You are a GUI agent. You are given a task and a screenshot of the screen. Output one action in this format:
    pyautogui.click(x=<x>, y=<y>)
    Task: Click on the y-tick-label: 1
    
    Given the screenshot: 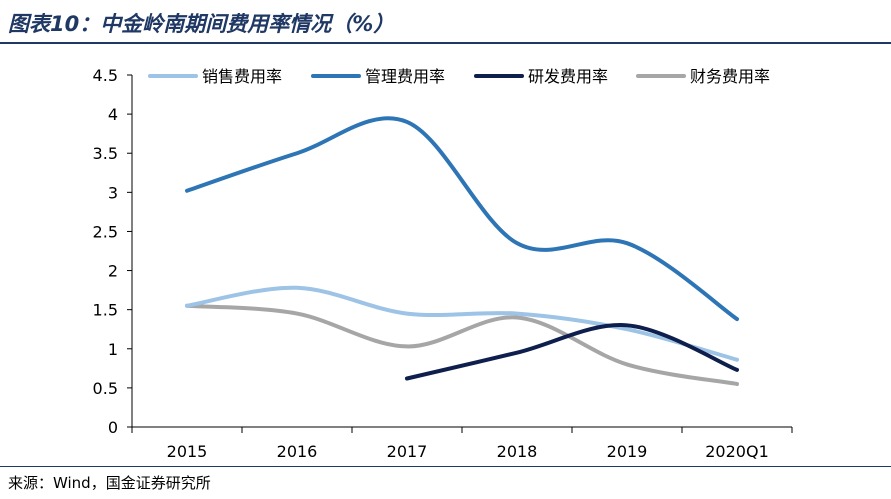 What is the action you would take?
    pyautogui.click(x=113, y=349)
    